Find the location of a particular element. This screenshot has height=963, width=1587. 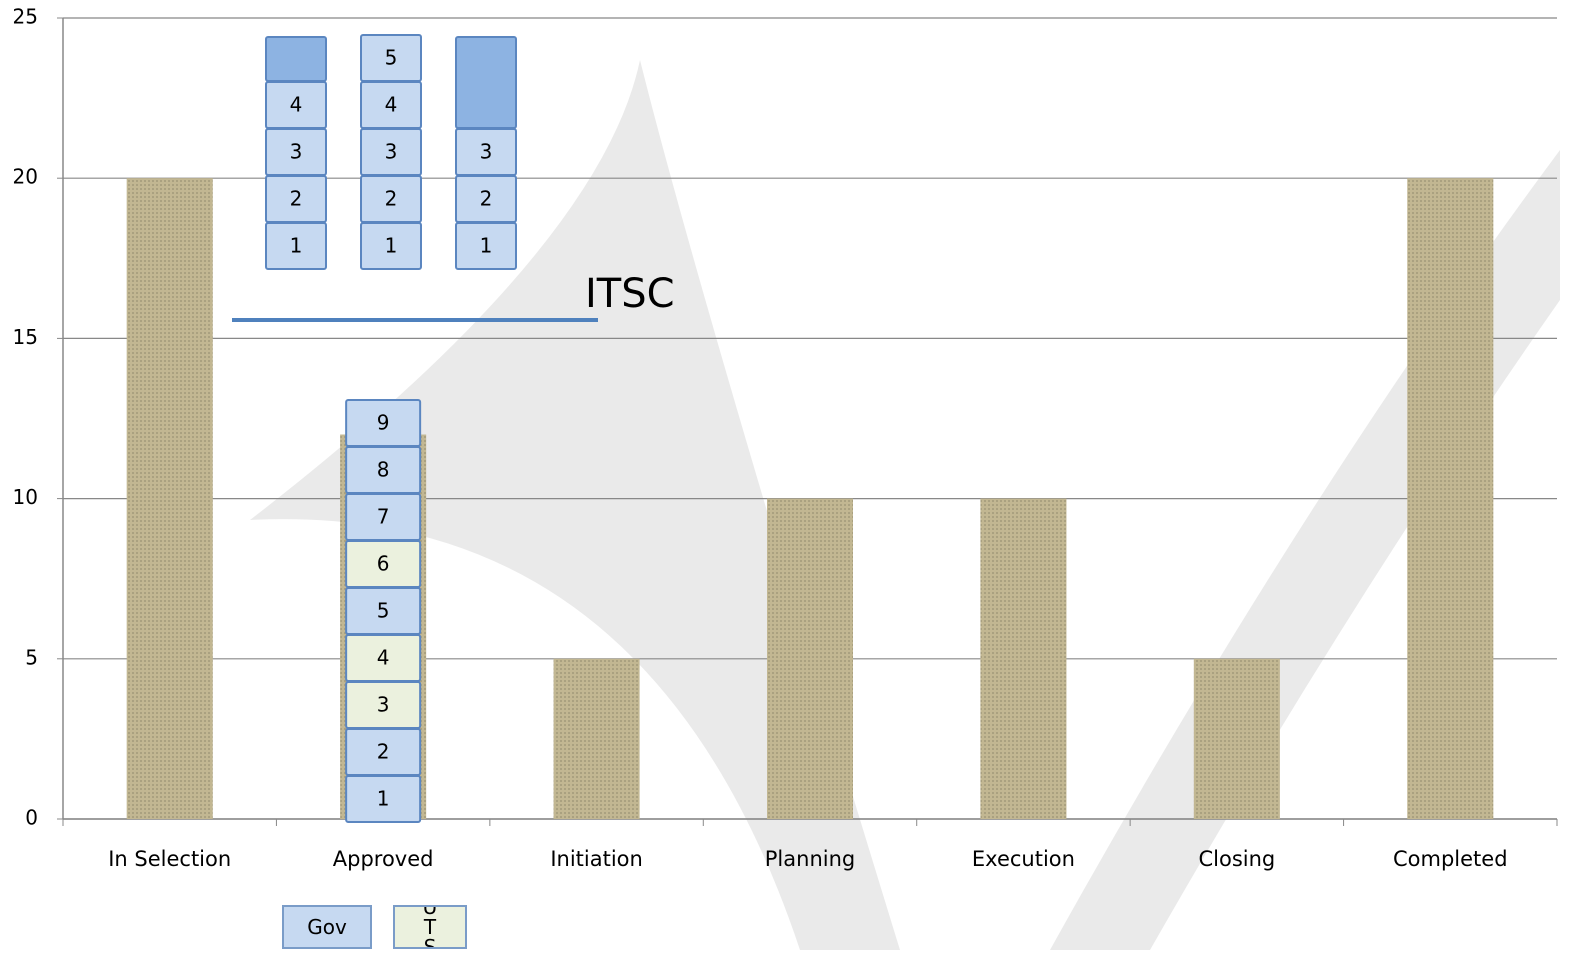

legend-item: UTS is located at coordinates (430, 927).